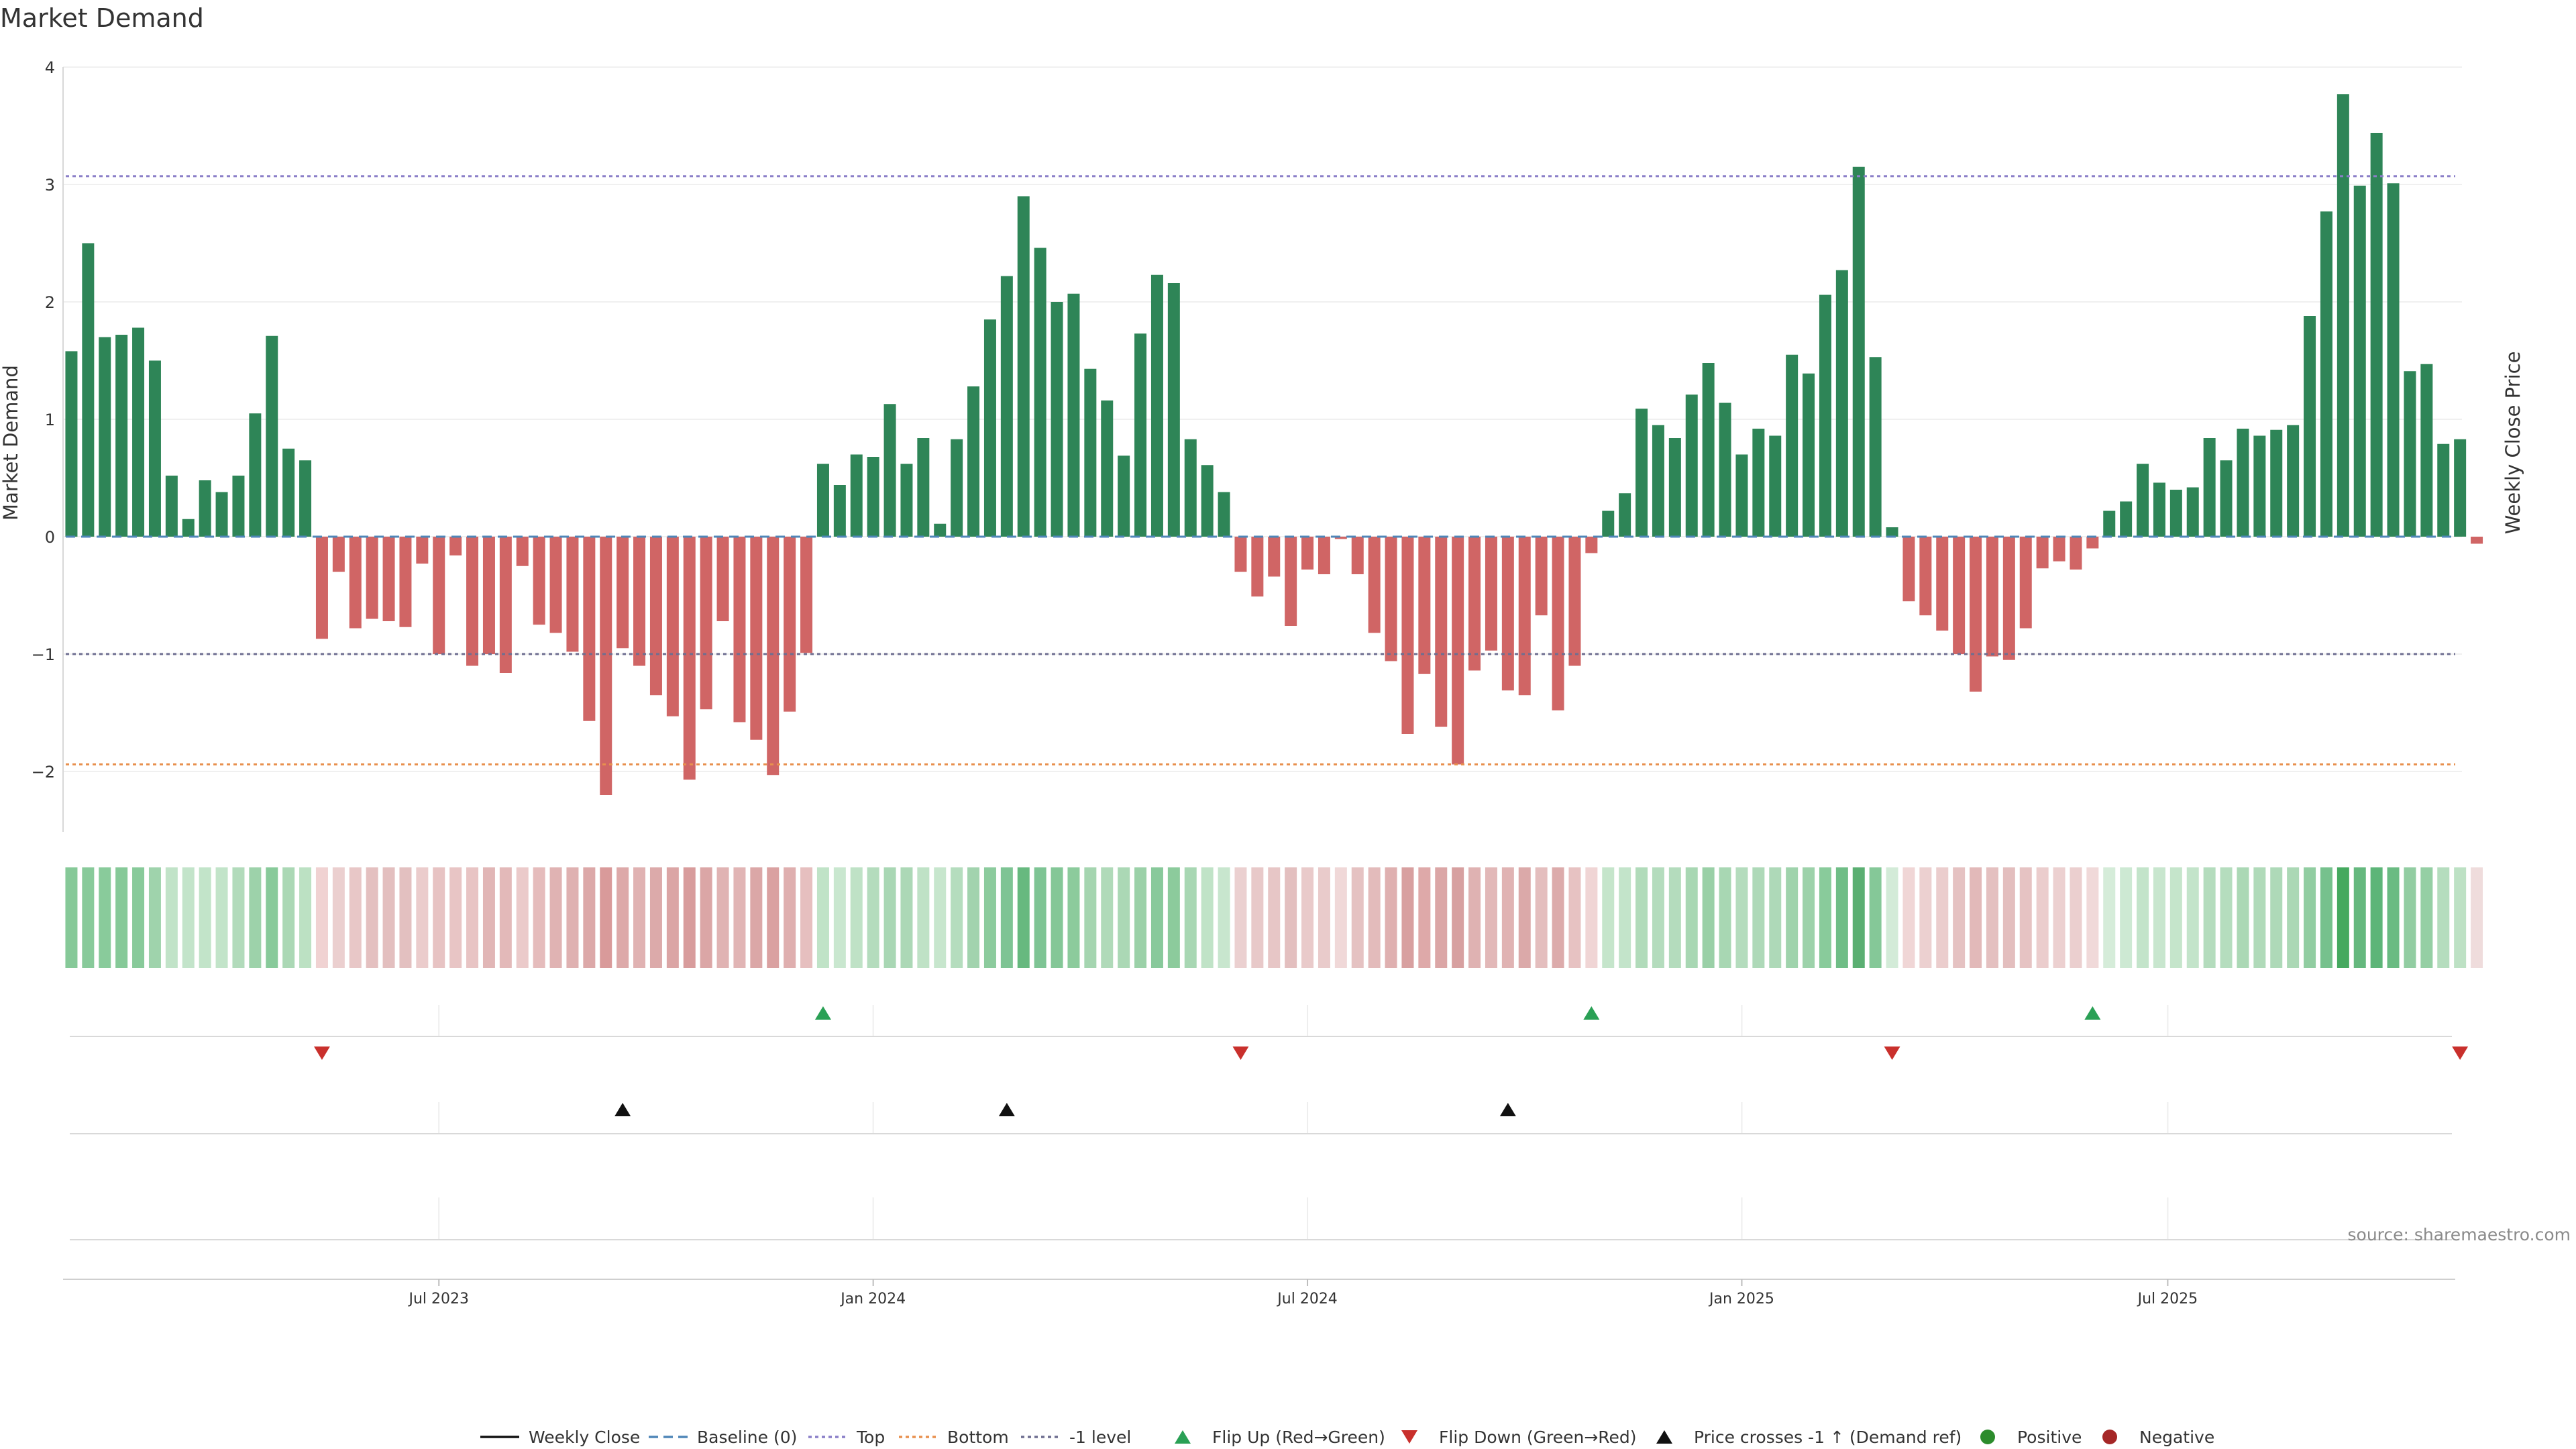  What do you see at coordinates (1741, 1299) in the screenshot?
I see `x-tick-label: Jan 2025` at bounding box center [1741, 1299].